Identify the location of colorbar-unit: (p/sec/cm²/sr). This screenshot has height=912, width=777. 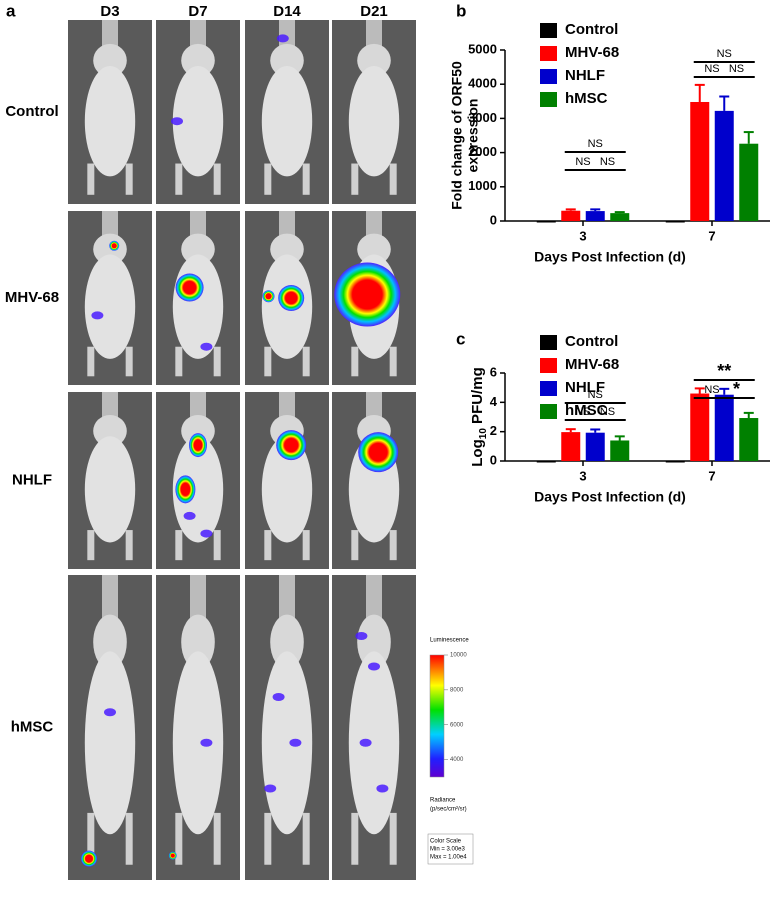
(448, 810).